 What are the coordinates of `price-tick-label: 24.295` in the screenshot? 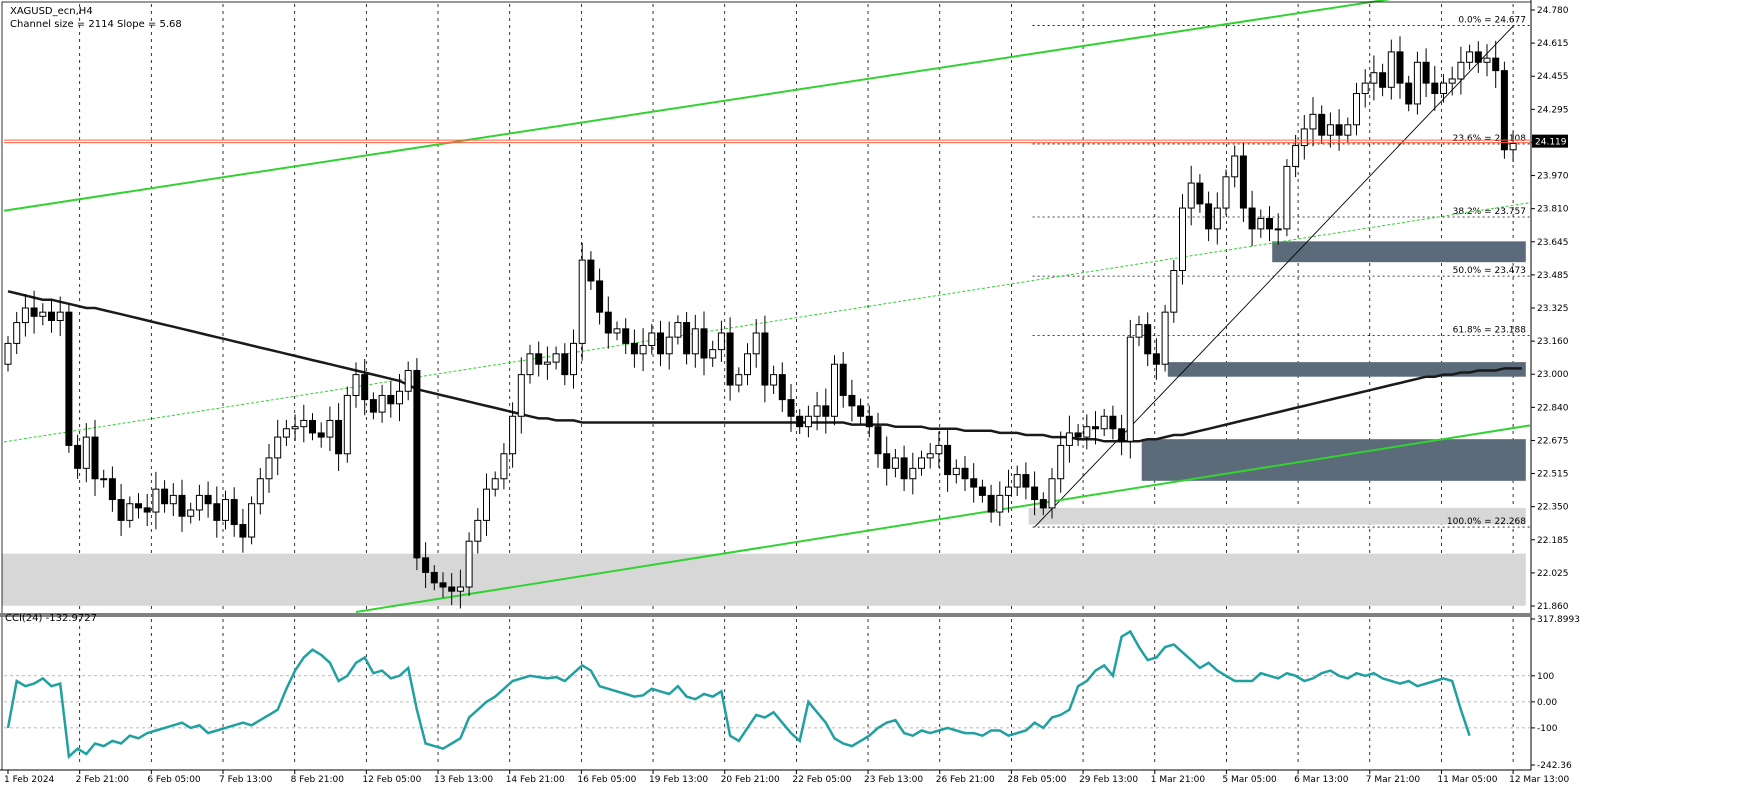 It's located at (1553, 110).